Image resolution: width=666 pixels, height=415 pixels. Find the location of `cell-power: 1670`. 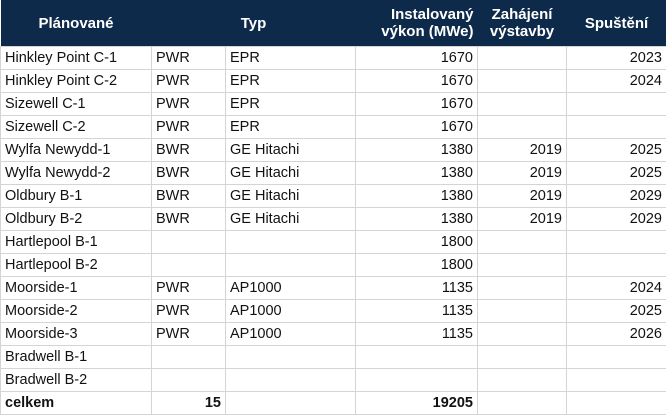

cell-power: 1670 is located at coordinates (417, 58).